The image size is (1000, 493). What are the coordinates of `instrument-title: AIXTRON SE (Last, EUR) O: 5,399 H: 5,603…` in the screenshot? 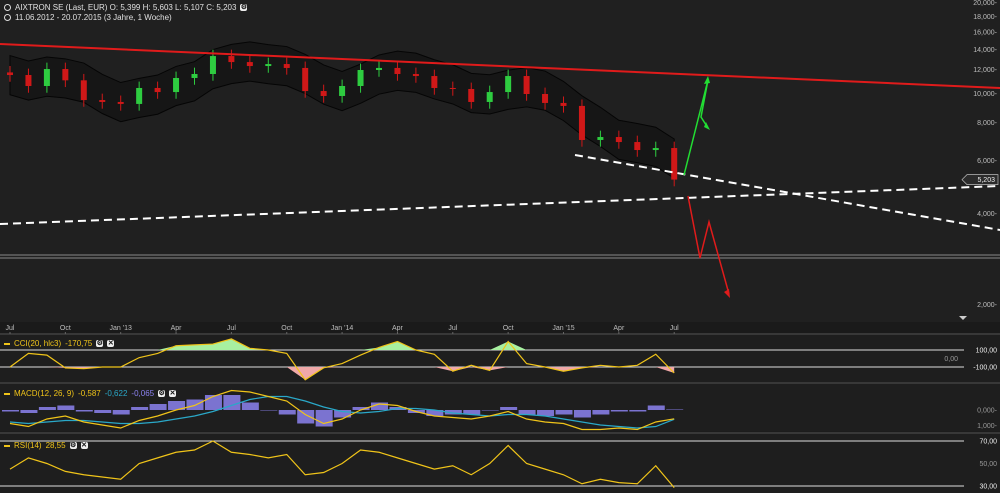 It's located at (126, 7).